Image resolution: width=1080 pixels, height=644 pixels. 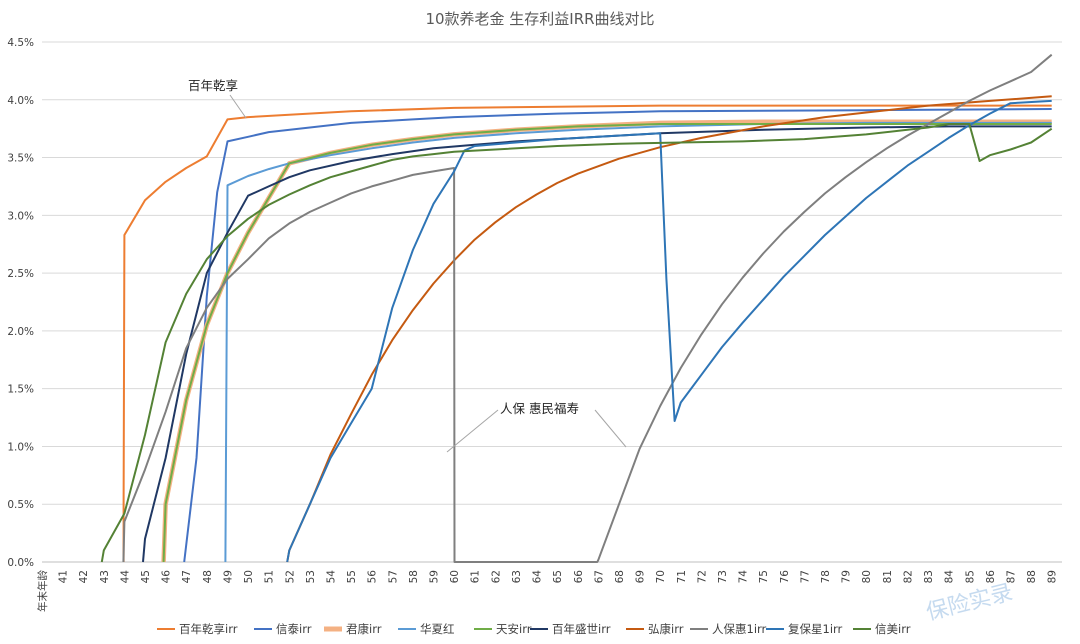 I want to click on x-tick-label: 85, so click(x=970, y=576).